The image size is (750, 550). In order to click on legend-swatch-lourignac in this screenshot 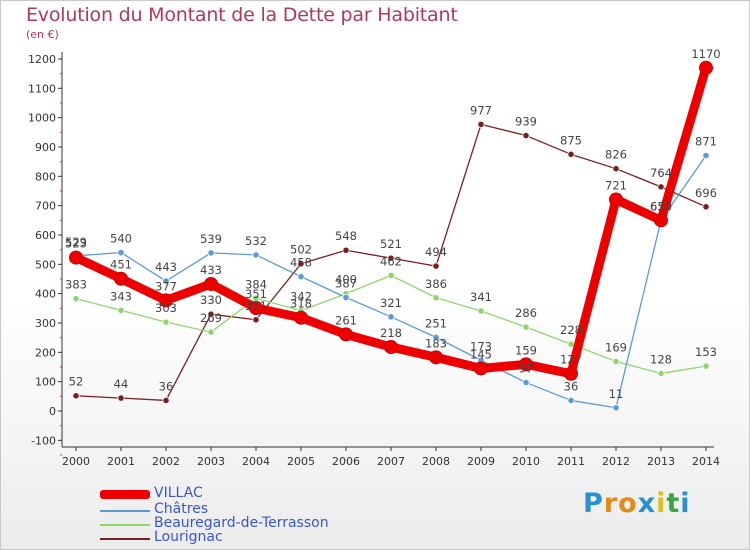, I will do `click(125, 539)`.